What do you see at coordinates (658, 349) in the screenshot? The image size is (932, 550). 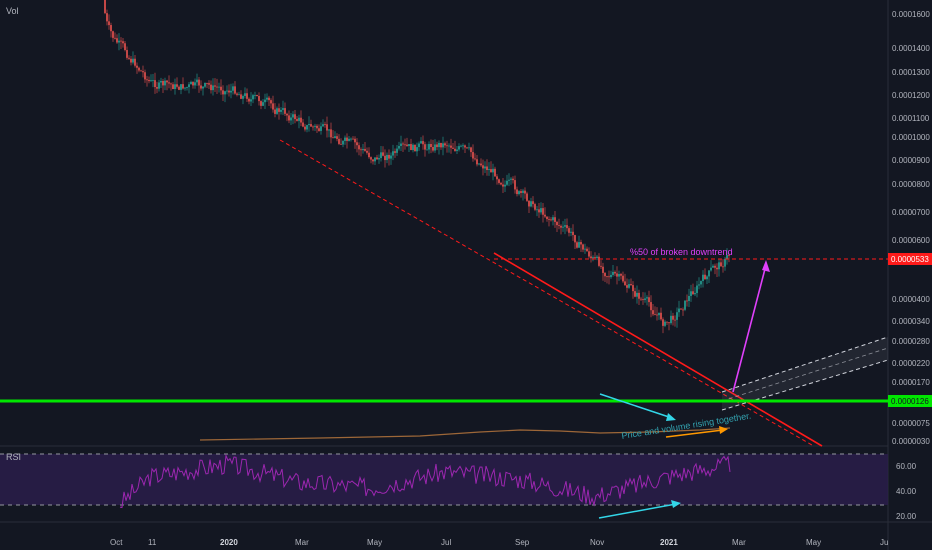 I see `downtrend-line` at bounding box center [658, 349].